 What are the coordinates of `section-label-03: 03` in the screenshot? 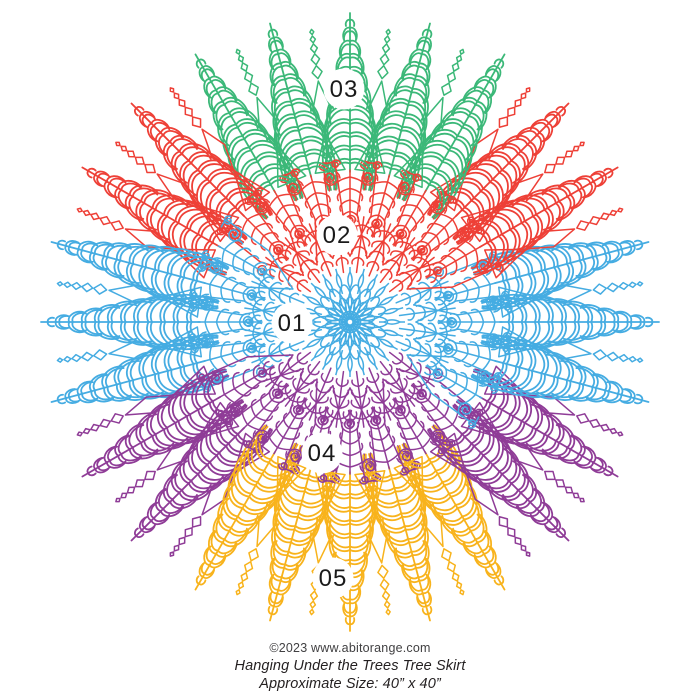 It's located at (344, 89).